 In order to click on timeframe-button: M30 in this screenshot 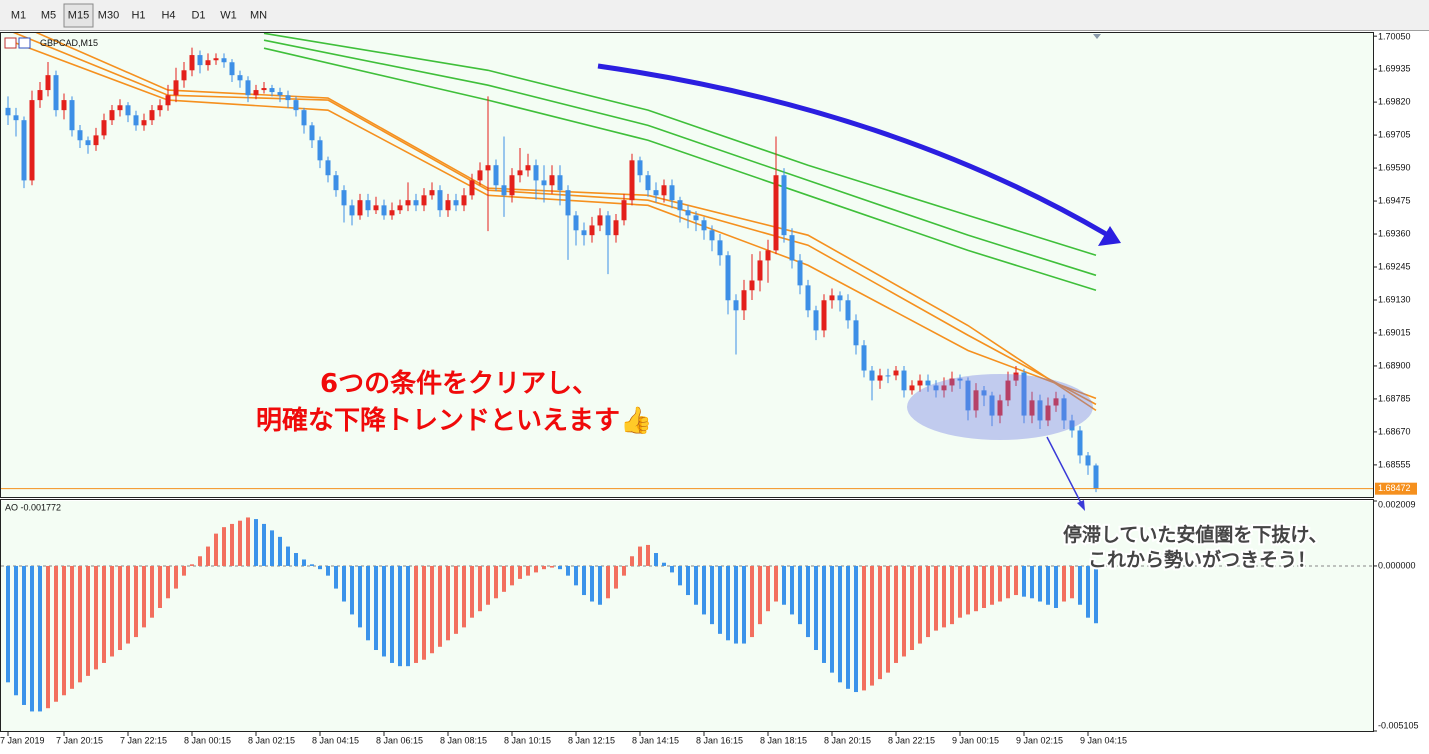, I will do `click(108, 15)`.